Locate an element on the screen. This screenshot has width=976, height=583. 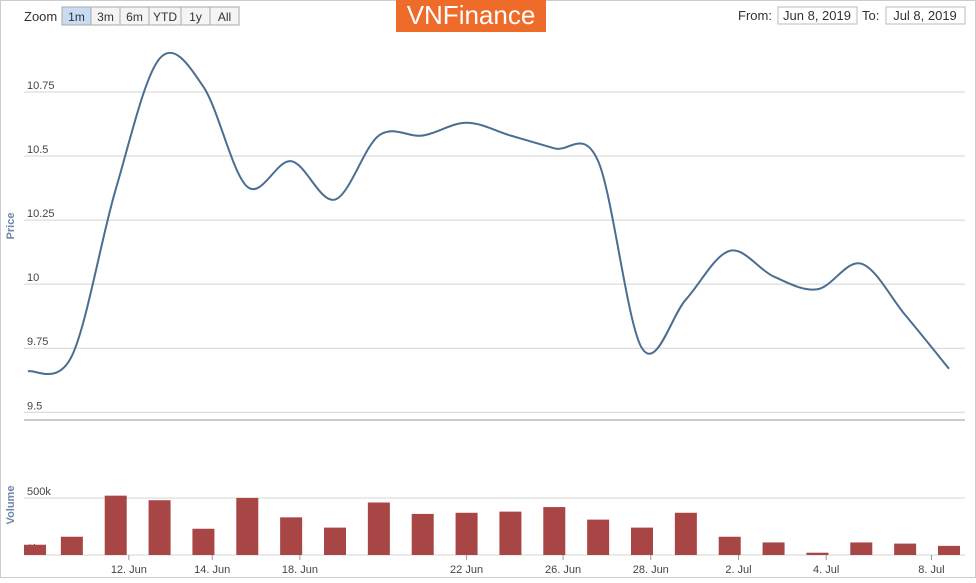
x-tick-label: 14. Jun is located at coordinates (212, 570).